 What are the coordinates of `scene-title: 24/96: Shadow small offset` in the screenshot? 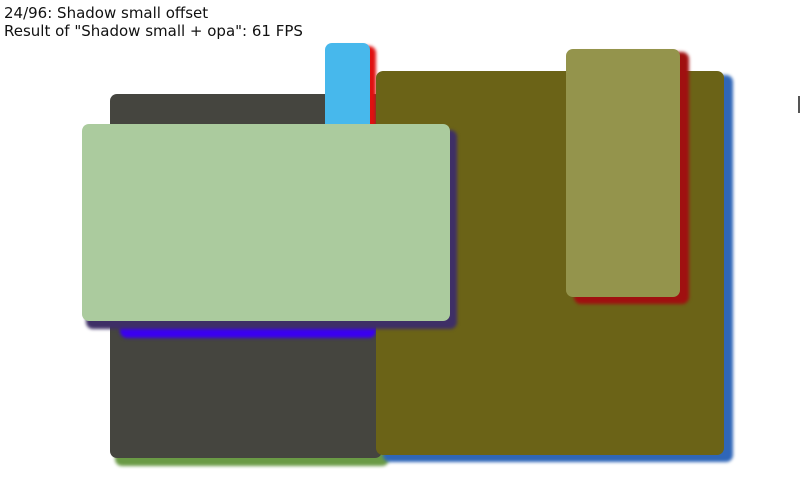 It's located at (106, 13).